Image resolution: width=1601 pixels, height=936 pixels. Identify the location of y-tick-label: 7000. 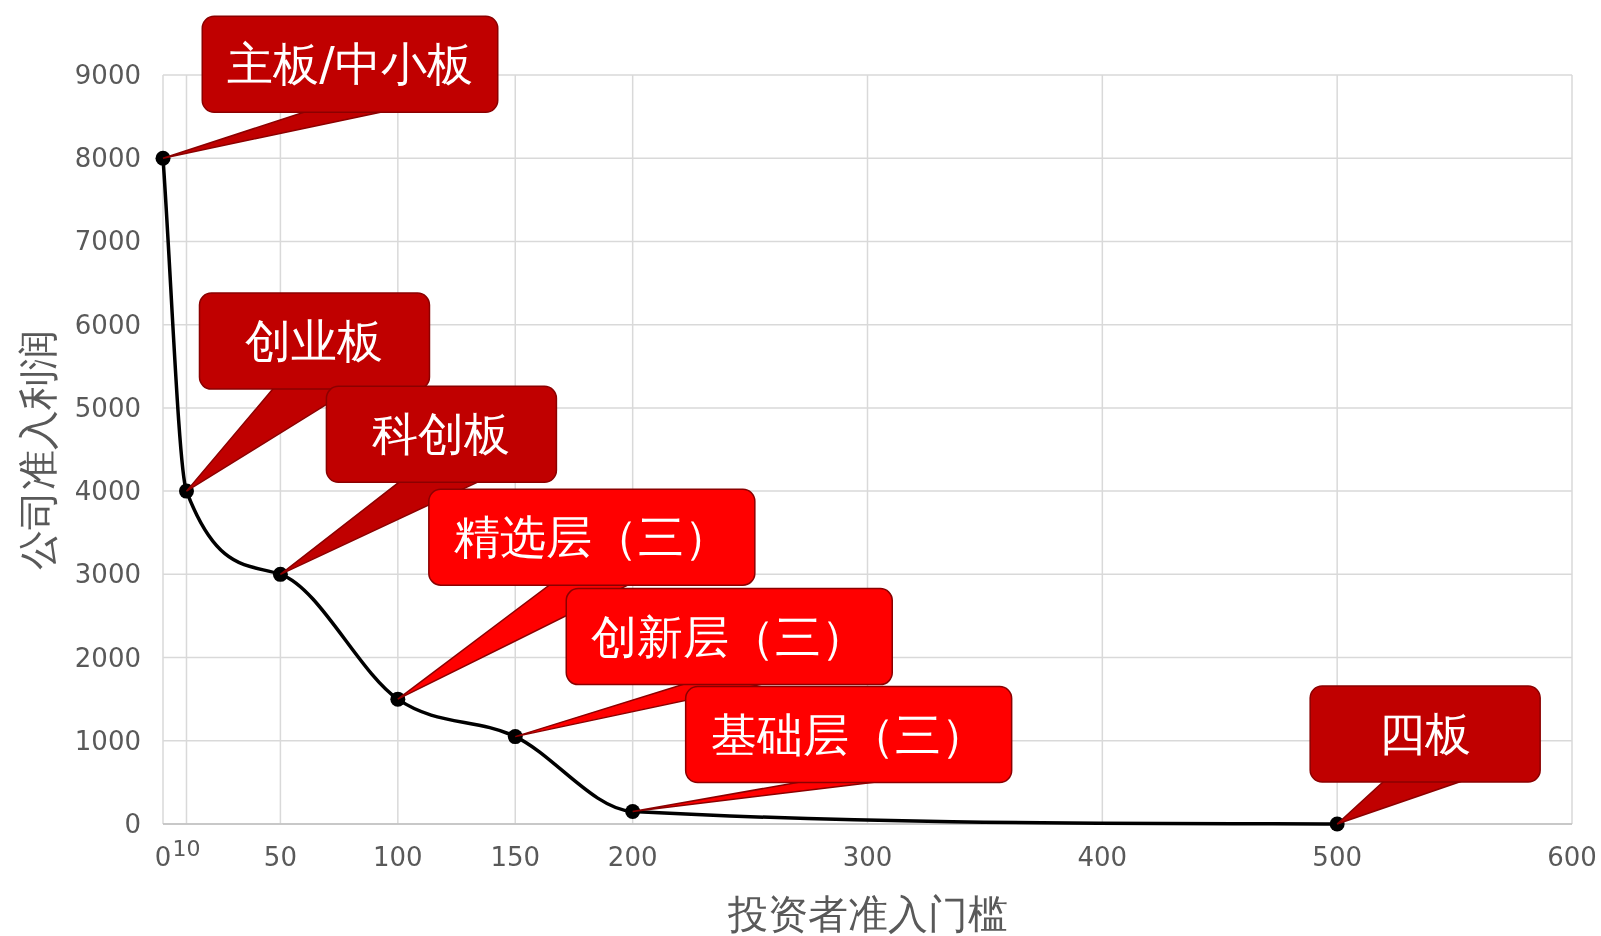
(107, 241).